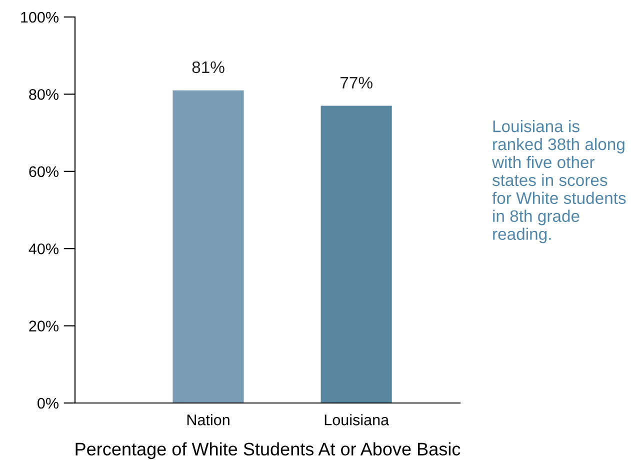 Image resolution: width=631 pixels, height=468 pixels. What do you see at coordinates (357, 420) in the screenshot?
I see `x-tick-label: Louisiana` at bounding box center [357, 420].